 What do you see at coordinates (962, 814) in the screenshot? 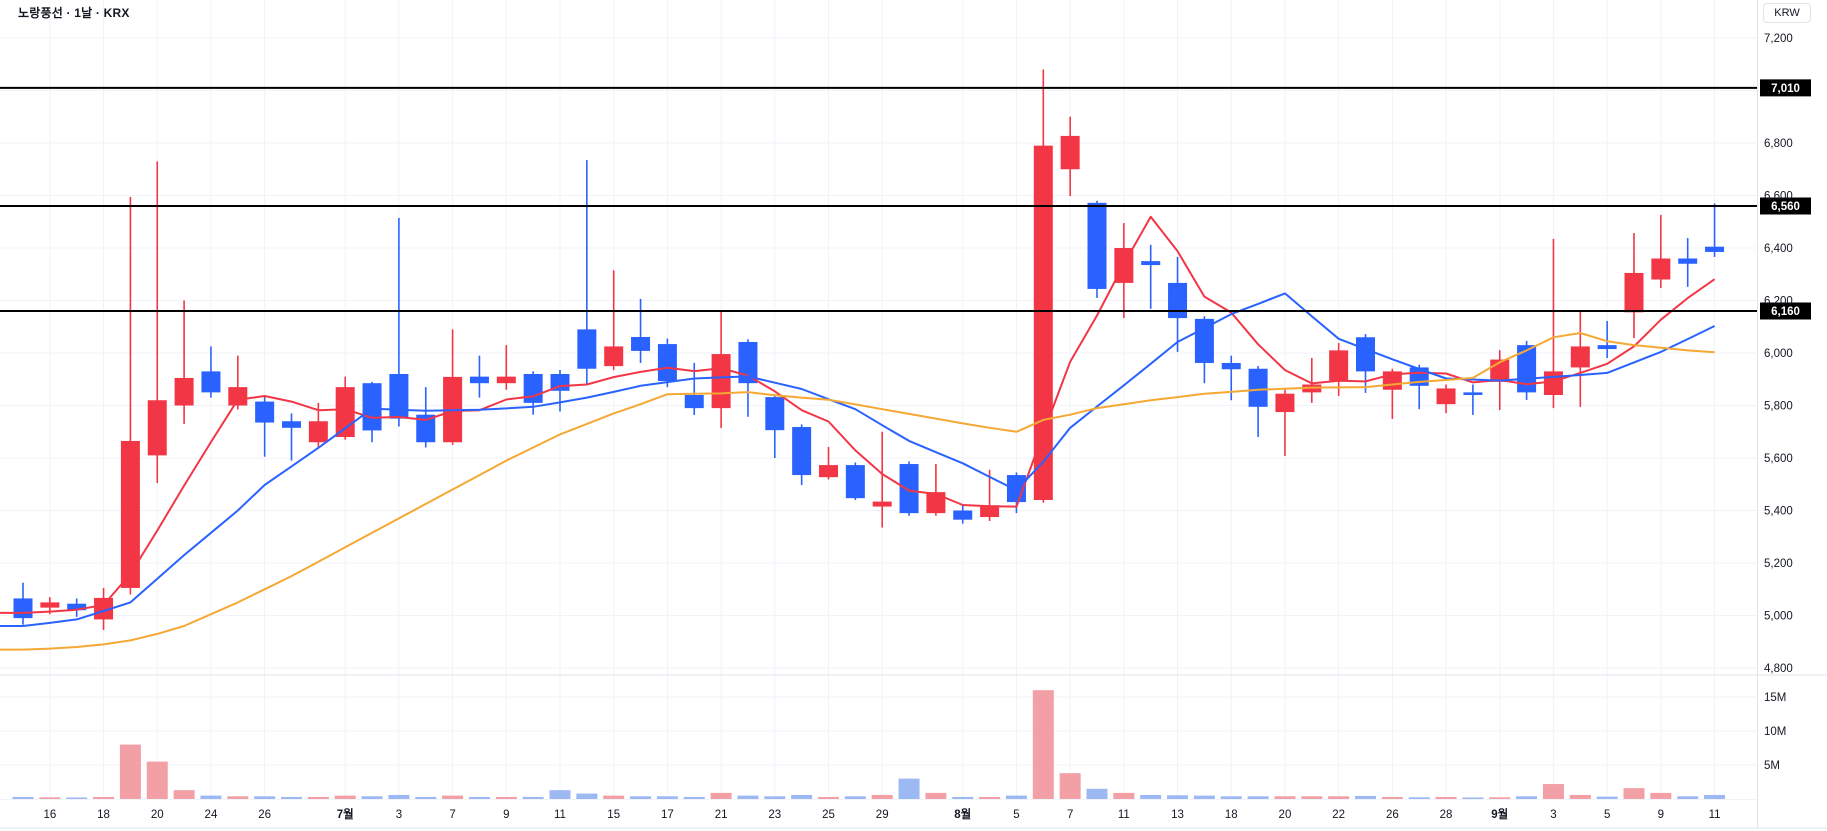
I see `time-axis-label: 8월` at bounding box center [962, 814].